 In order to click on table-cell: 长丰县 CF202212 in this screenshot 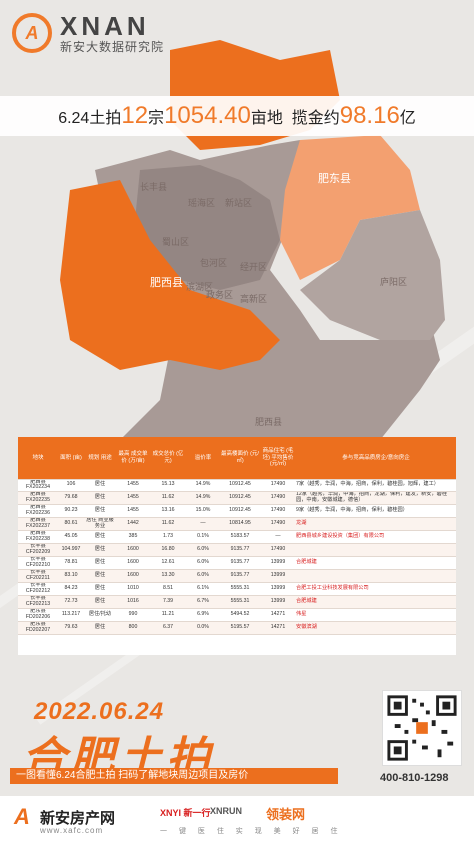, I will do `click(38, 589)`.